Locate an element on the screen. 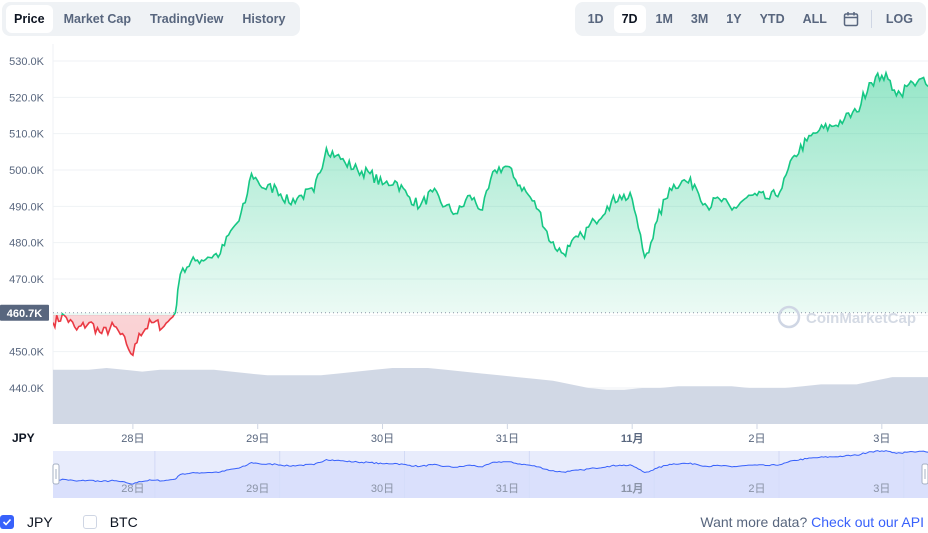 This screenshot has height=533, width=928. navigator-area is located at coordinates (490, 474).